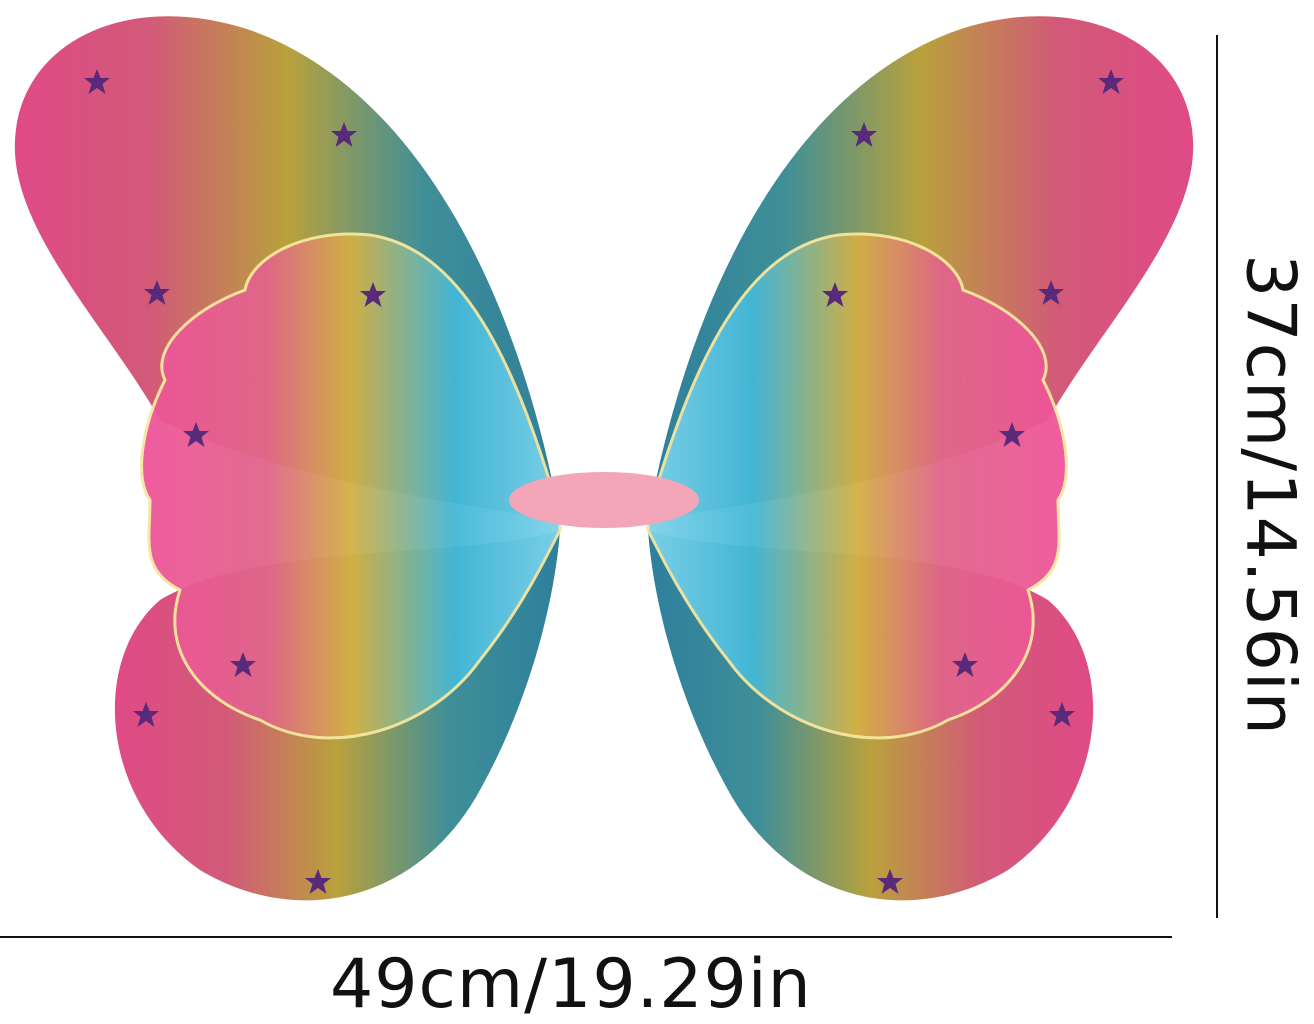 The image size is (1314, 1024). What do you see at coordinates (586, 937) in the screenshot?
I see `width-dimension-line` at bounding box center [586, 937].